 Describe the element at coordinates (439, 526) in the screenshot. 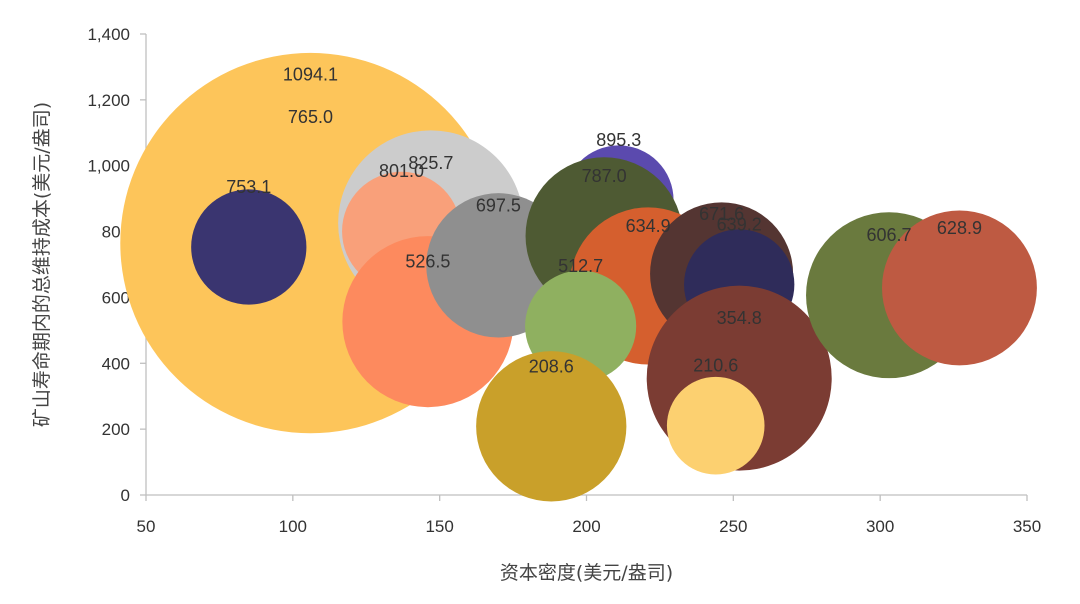

I see `x-tick-label: 150` at that location.